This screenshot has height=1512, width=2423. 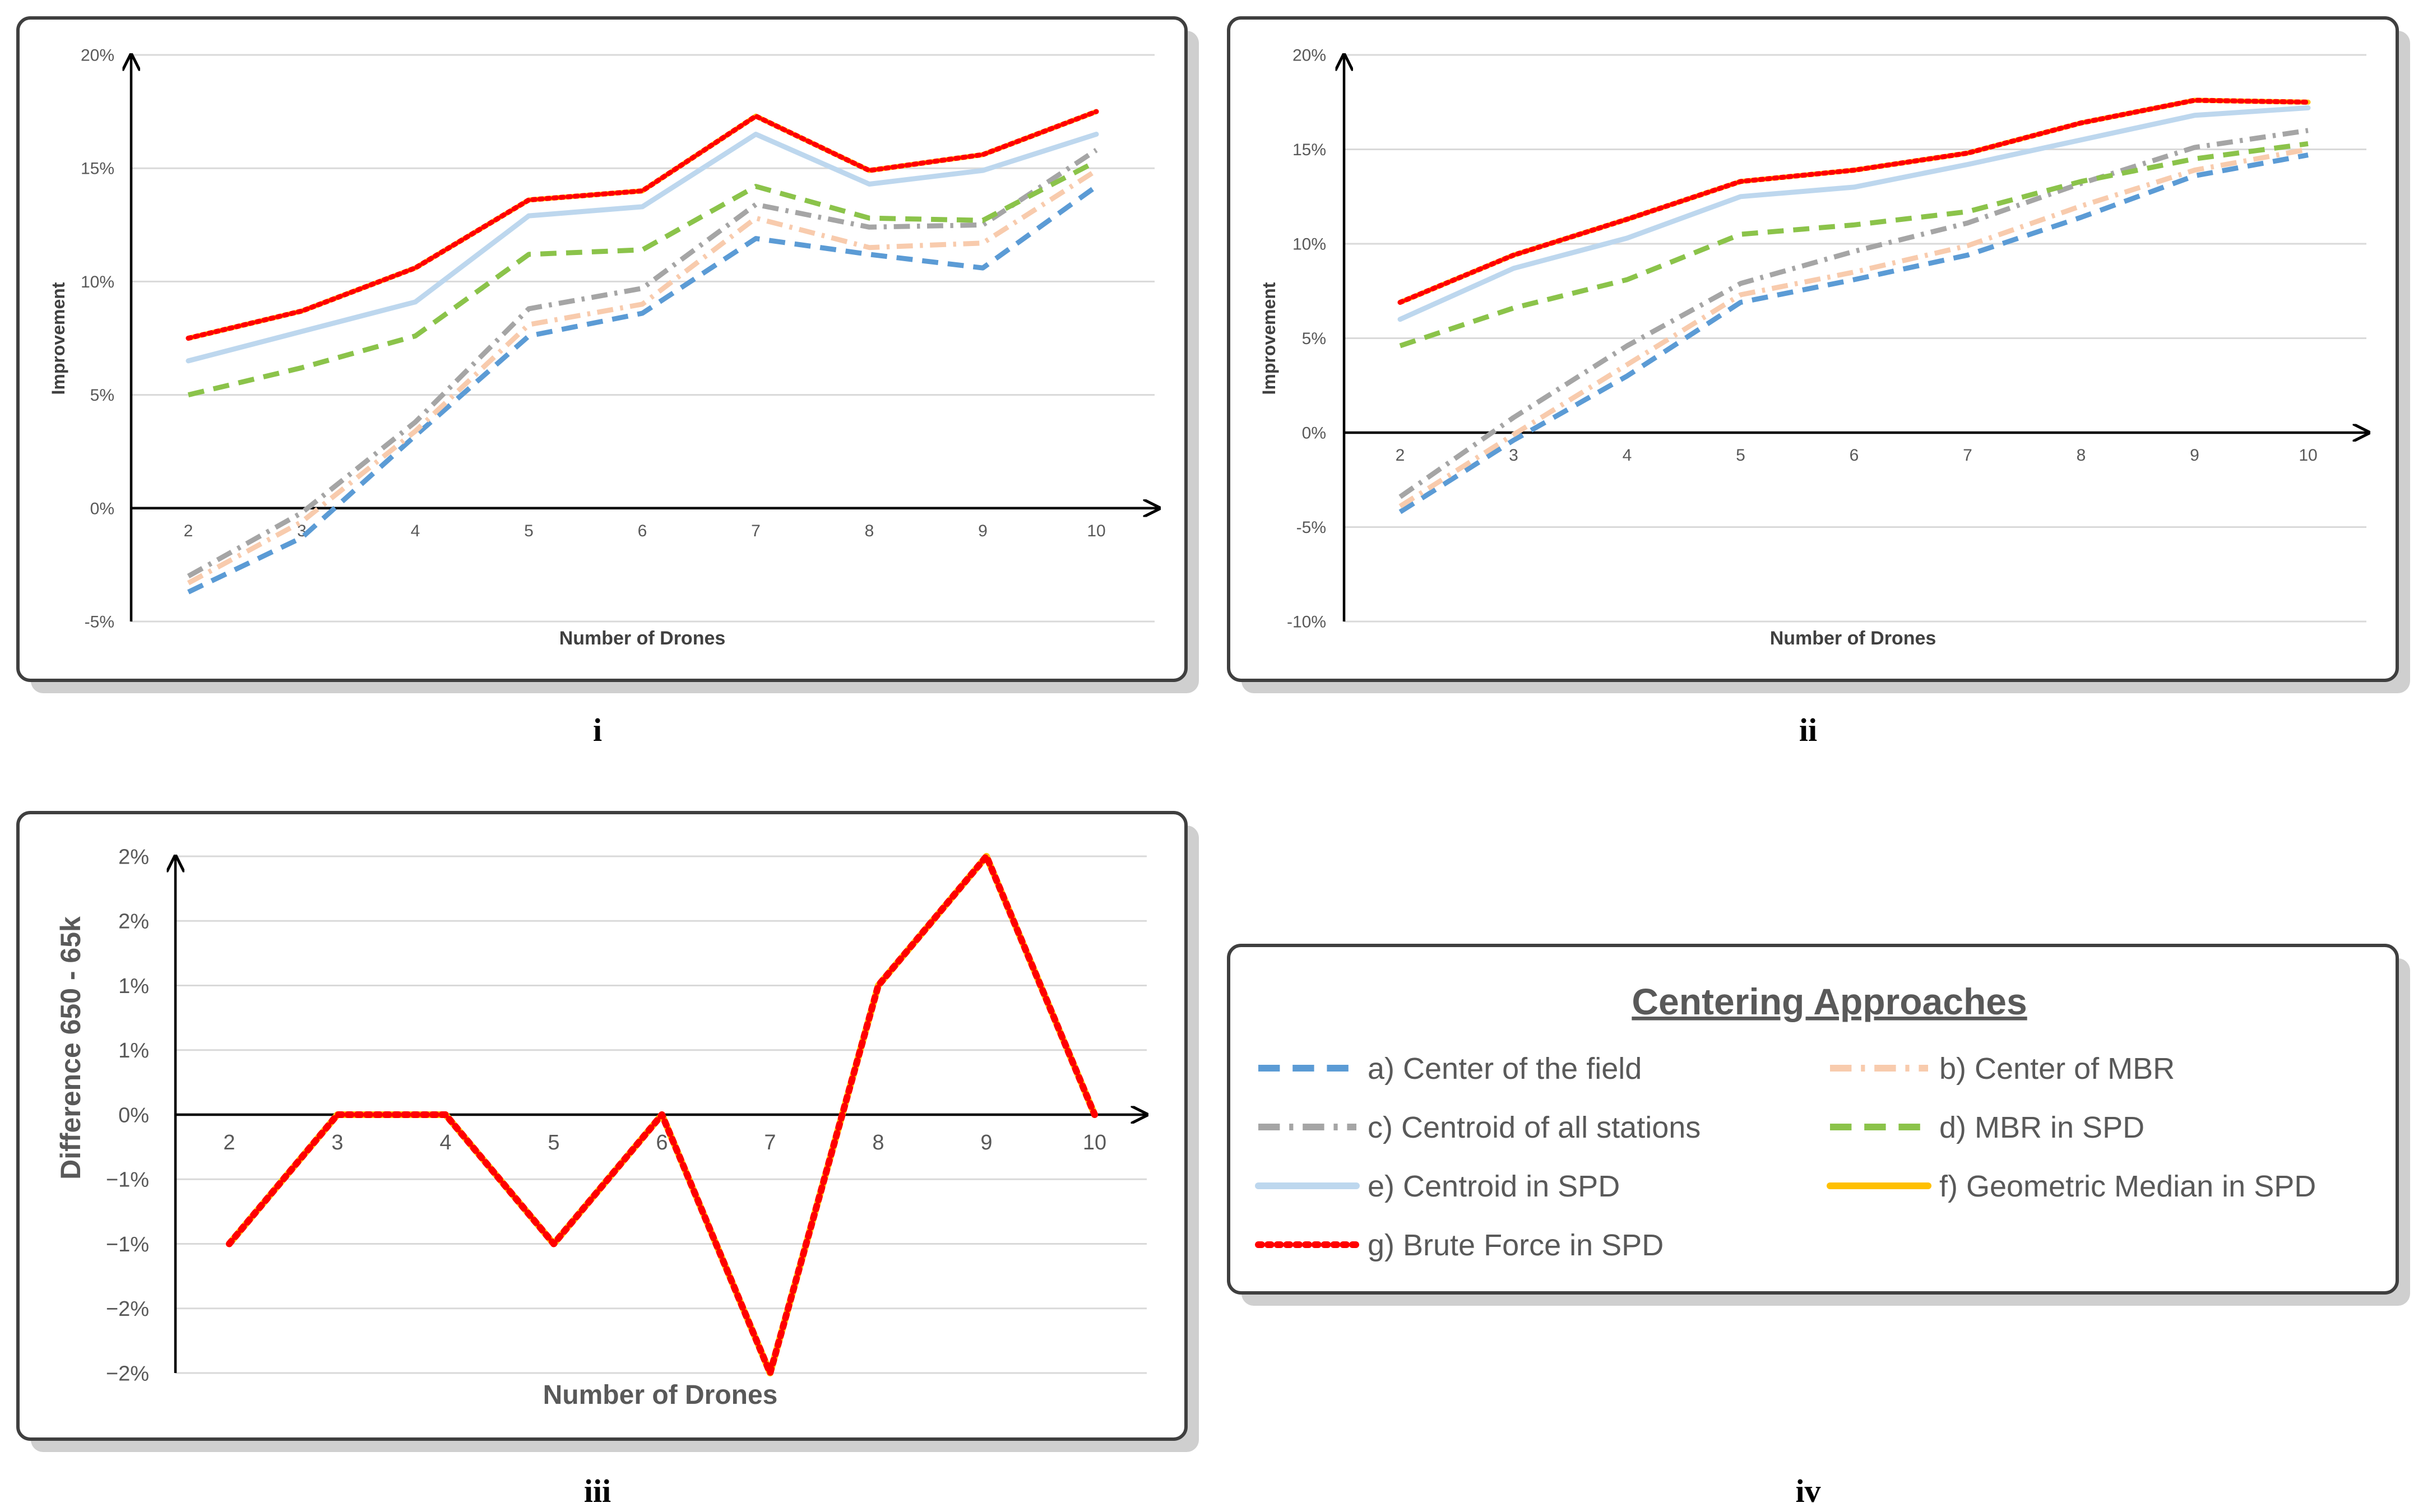 What do you see at coordinates (1534, 1127) in the screenshot?
I see `legend-label-c: c) Centroid of all stations` at bounding box center [1534, 1127].